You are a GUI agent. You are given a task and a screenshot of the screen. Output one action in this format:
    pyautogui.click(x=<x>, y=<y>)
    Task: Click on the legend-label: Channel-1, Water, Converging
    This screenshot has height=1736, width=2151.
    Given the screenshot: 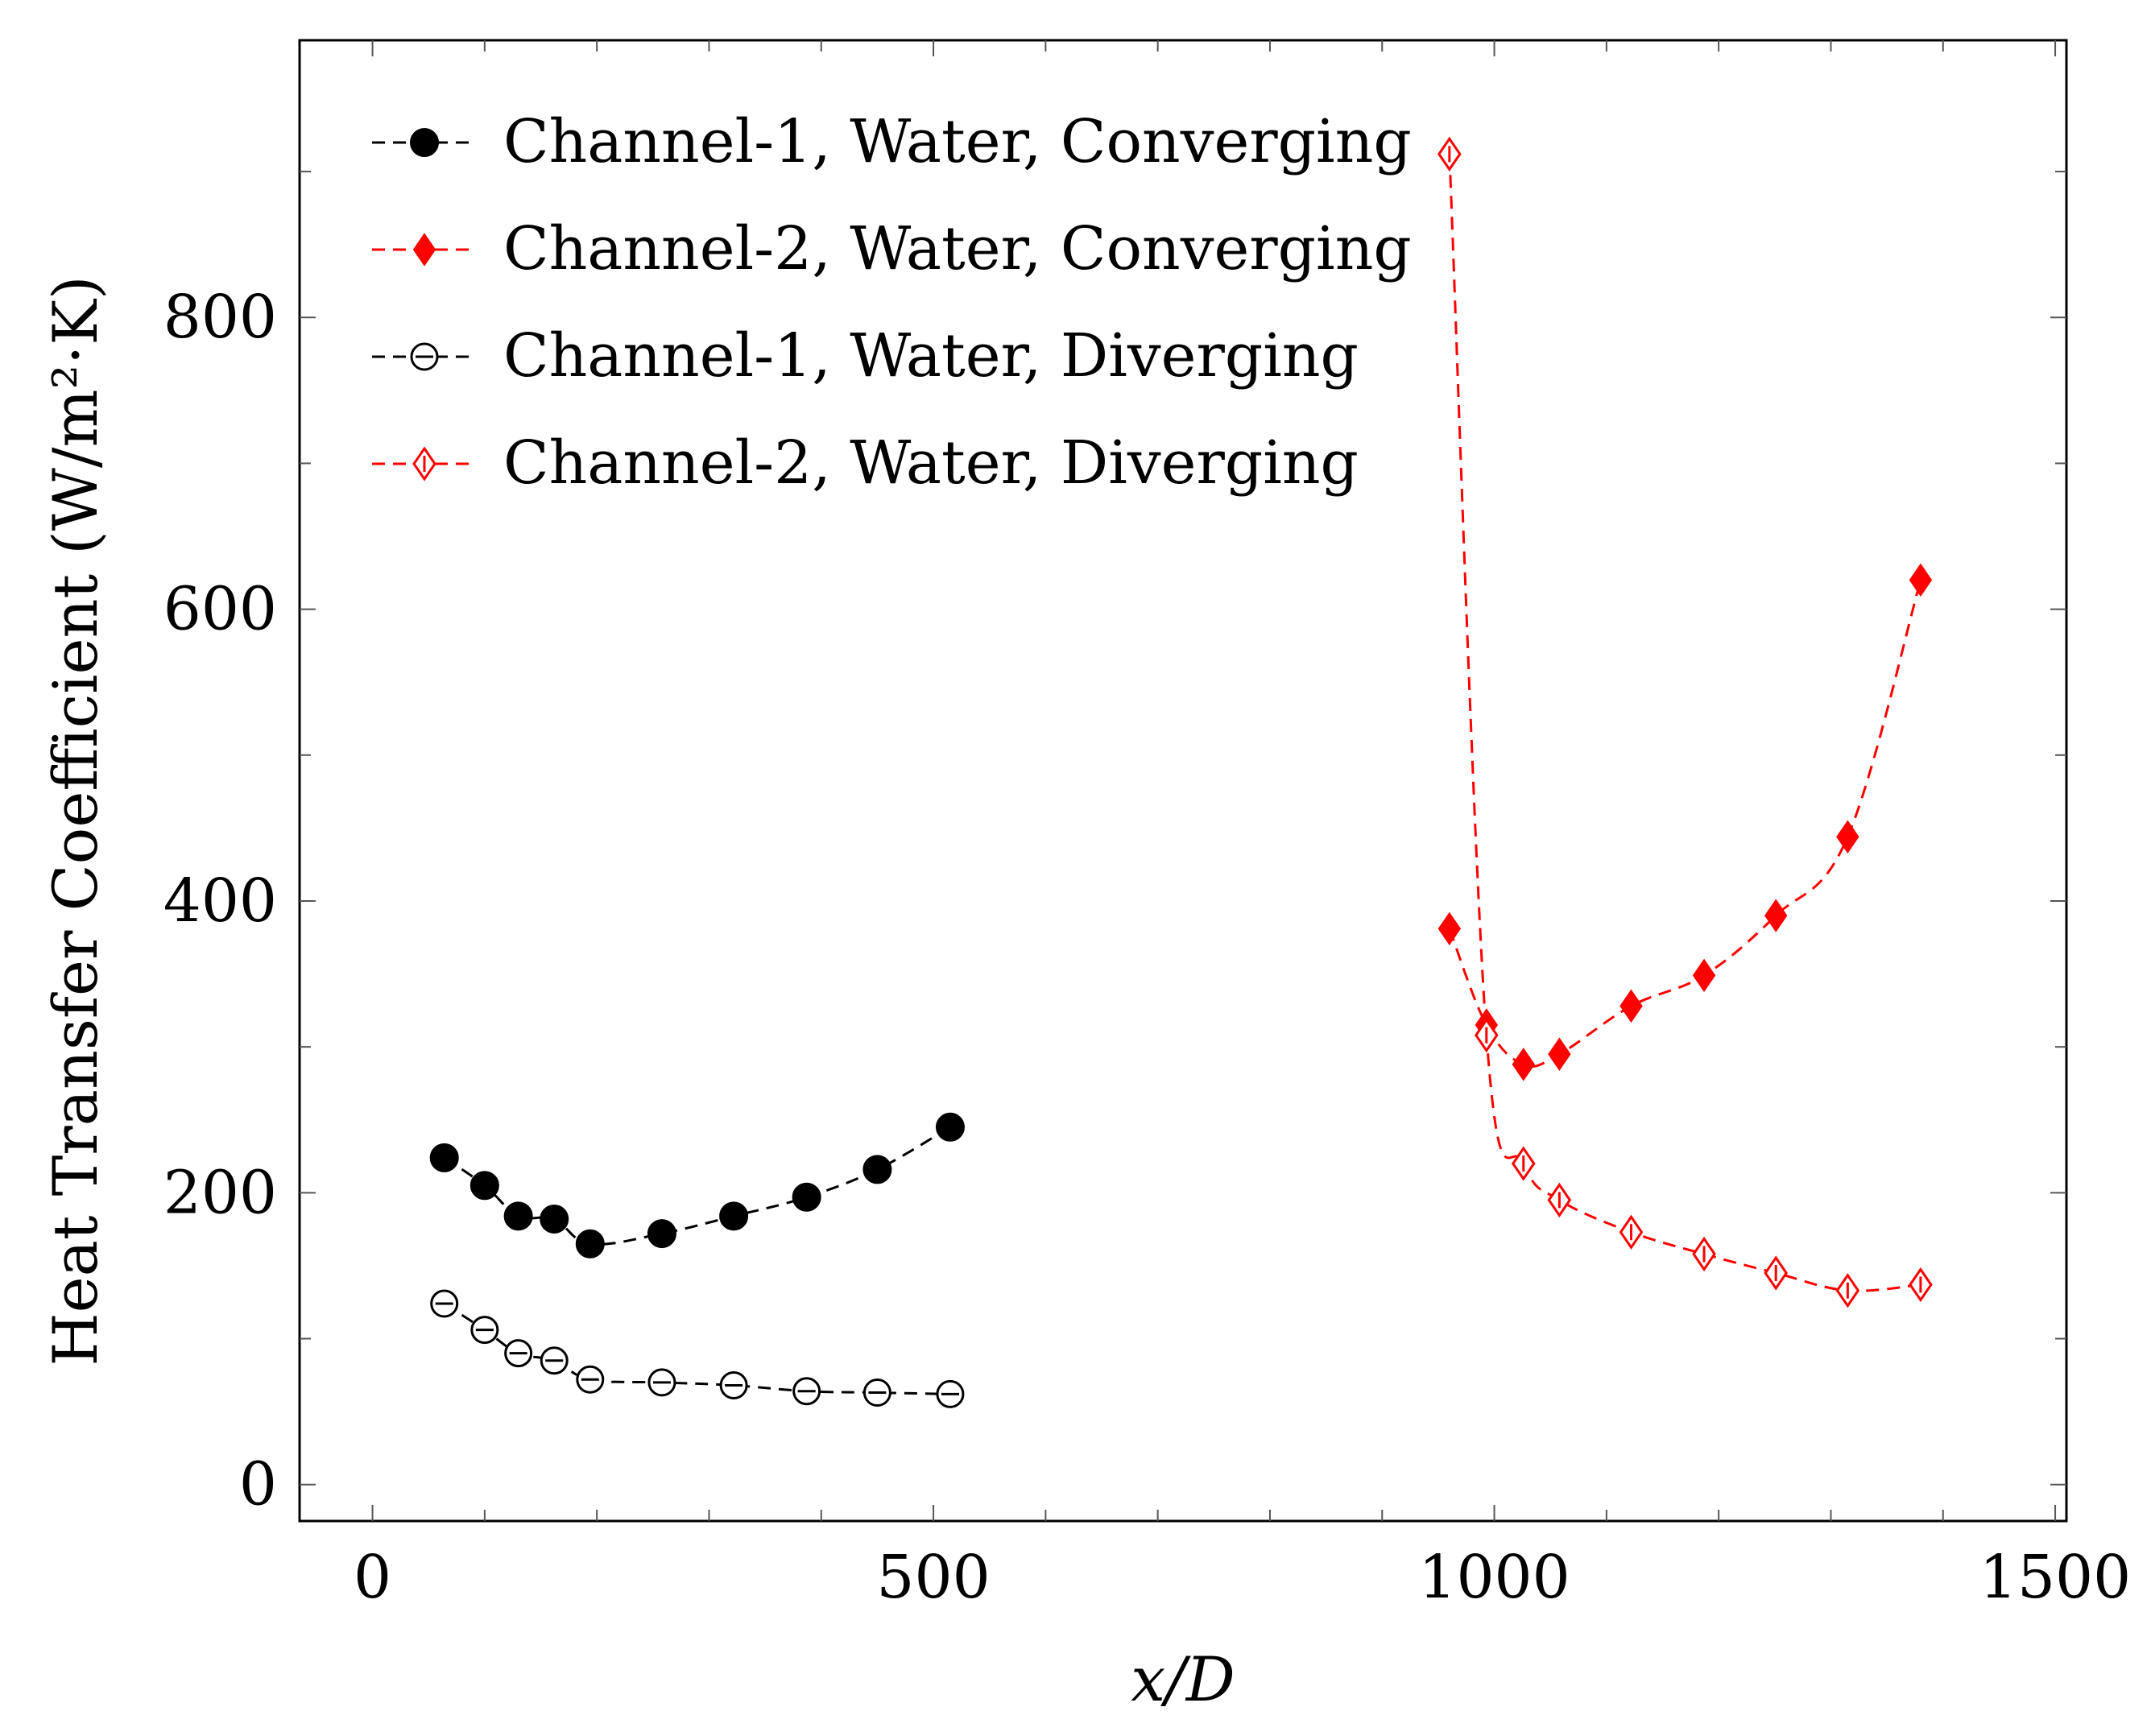 What is the action you would take?
    pyautogui.click(x=958, y=142)
    